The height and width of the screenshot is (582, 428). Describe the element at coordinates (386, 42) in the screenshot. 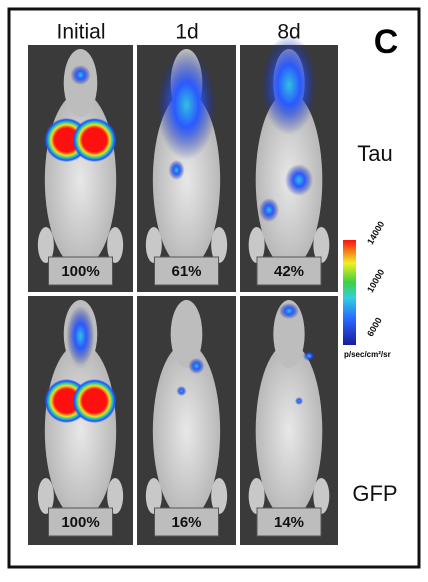

I see `panel-label: C` at that location.